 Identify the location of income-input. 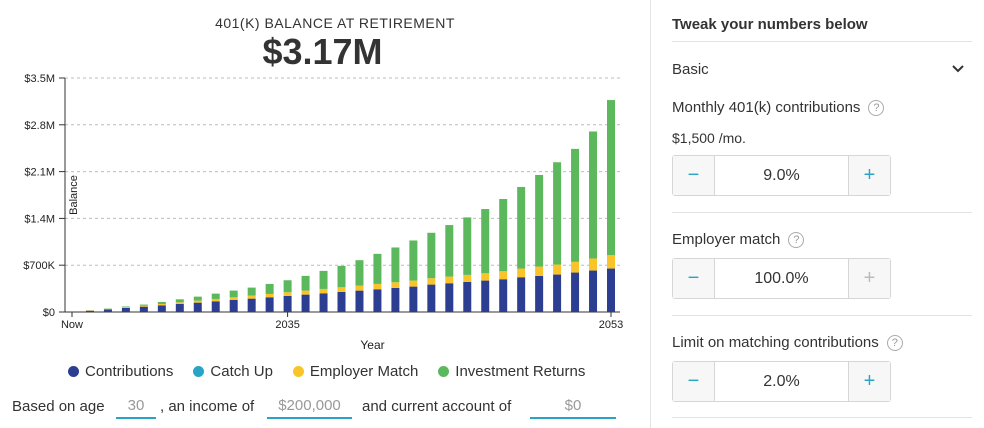
(309, 408).